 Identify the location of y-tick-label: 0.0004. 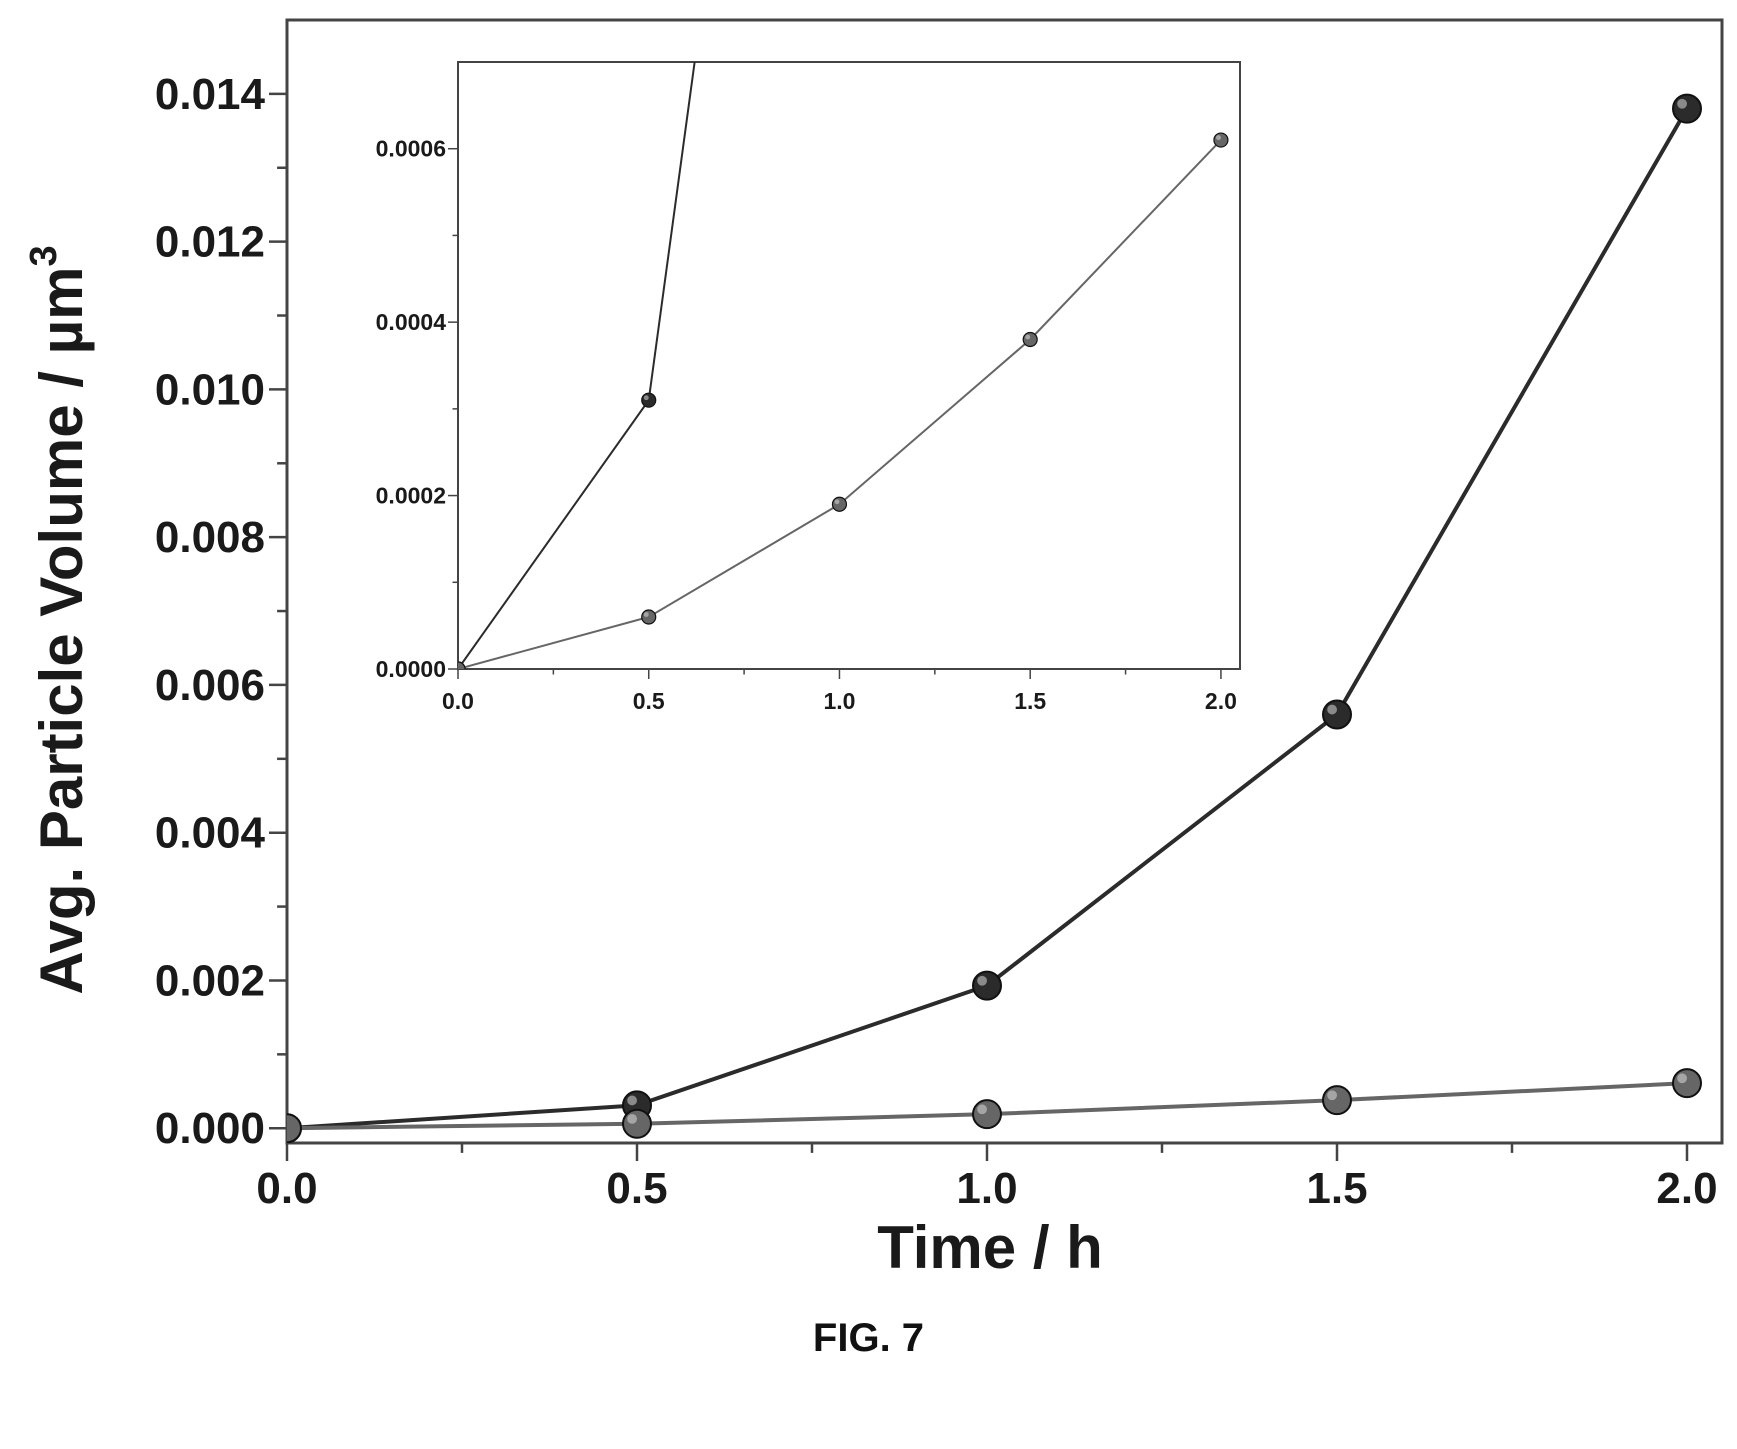
(411, 322).